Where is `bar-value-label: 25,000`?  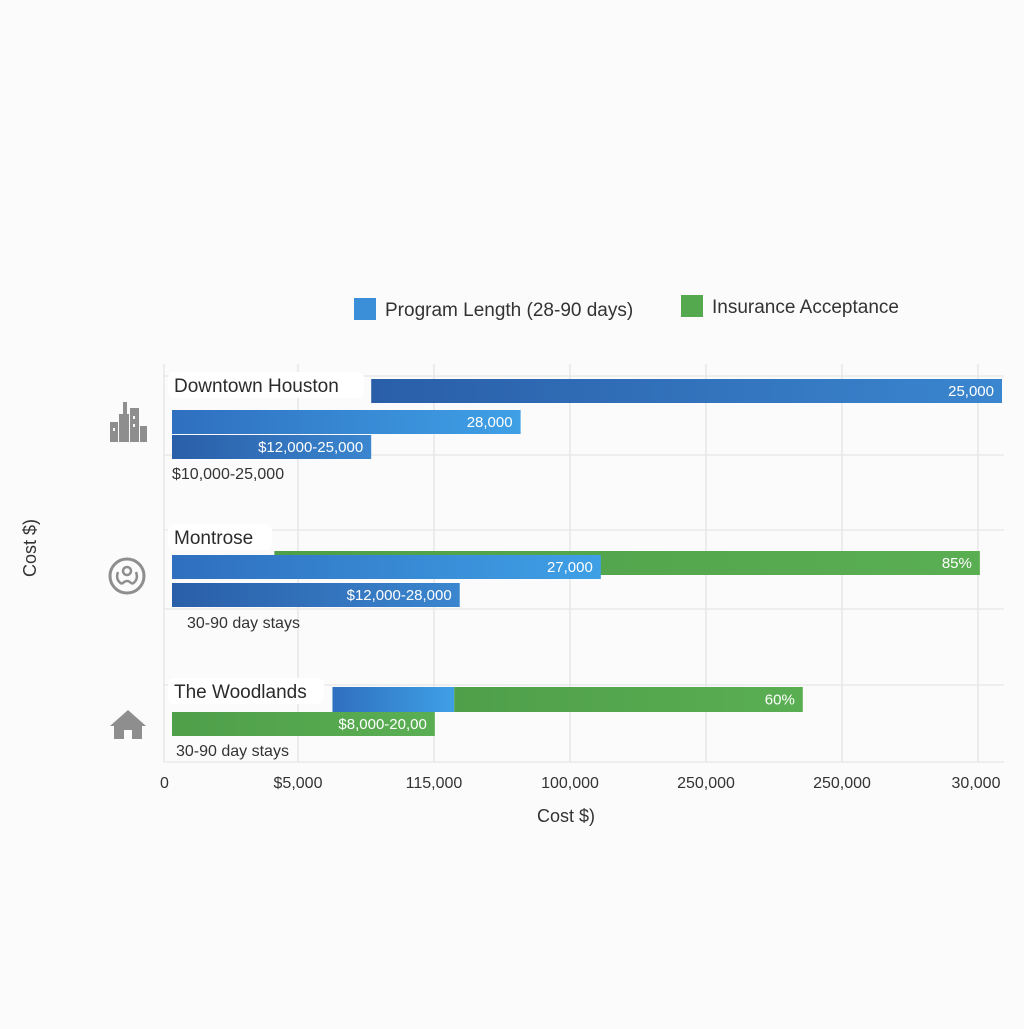 bar-value-label: 25,000 is located at coordinates (971, 391).